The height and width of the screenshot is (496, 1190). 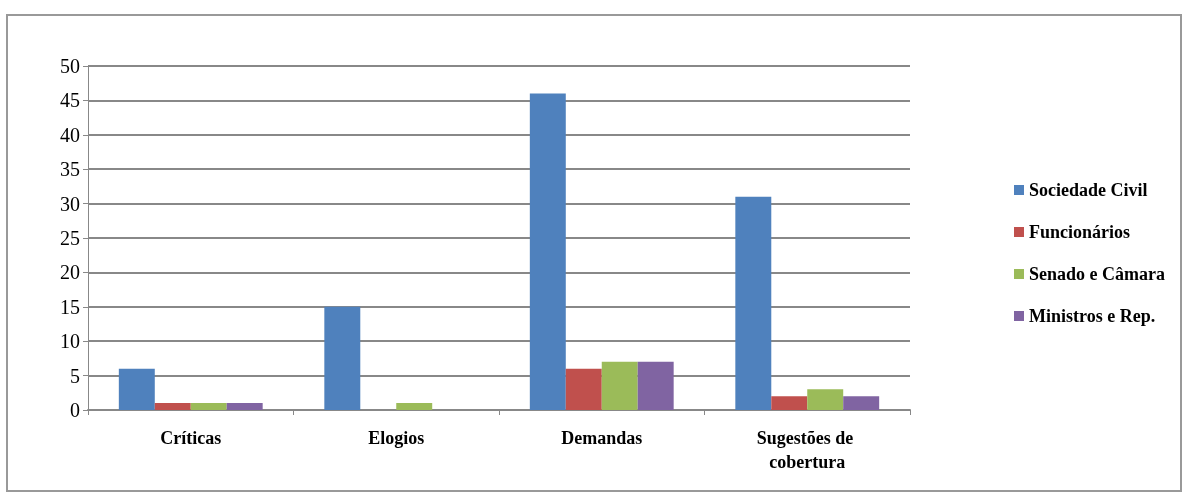 I want to click on x-tick-label: Demandas, so click(x=602, y=438).